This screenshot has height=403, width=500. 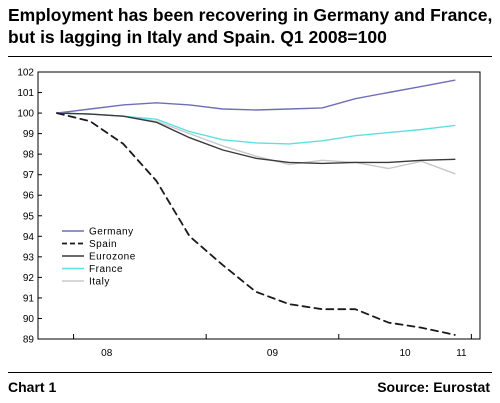 I want to click on y-tick-label: 96, so click(x=29, y=196).